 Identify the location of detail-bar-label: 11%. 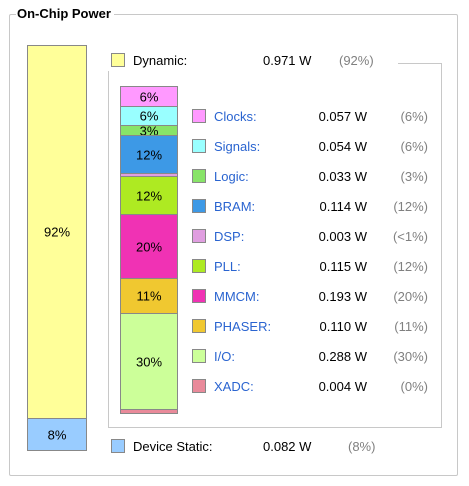
(149, 296).